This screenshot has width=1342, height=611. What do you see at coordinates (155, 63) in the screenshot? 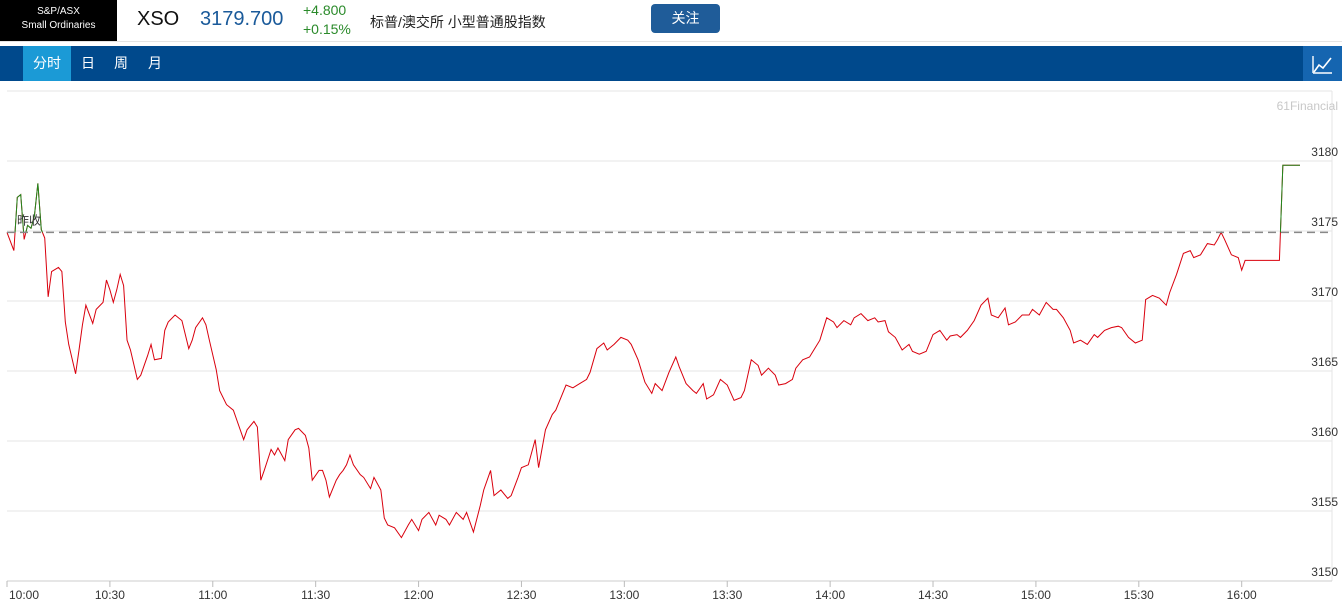
I see `tab: 月` at bounding box center [155, 63].